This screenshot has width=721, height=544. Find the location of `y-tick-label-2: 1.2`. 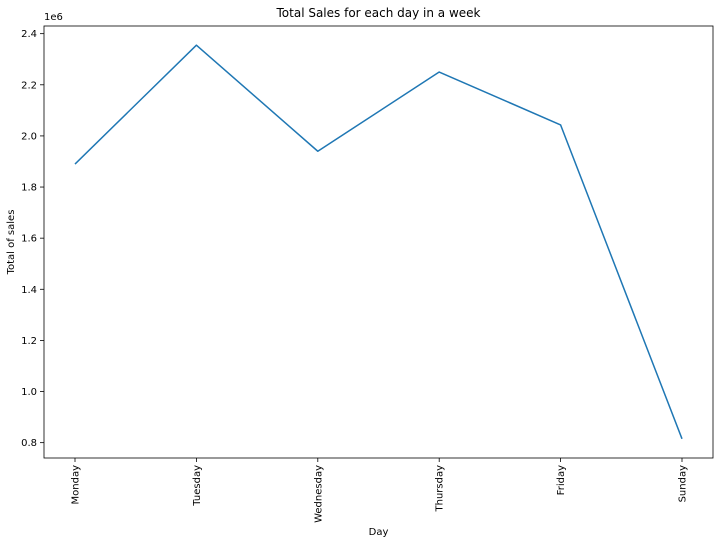

y-tick-label-2: 1.2 is located at coordinates (29, 341).